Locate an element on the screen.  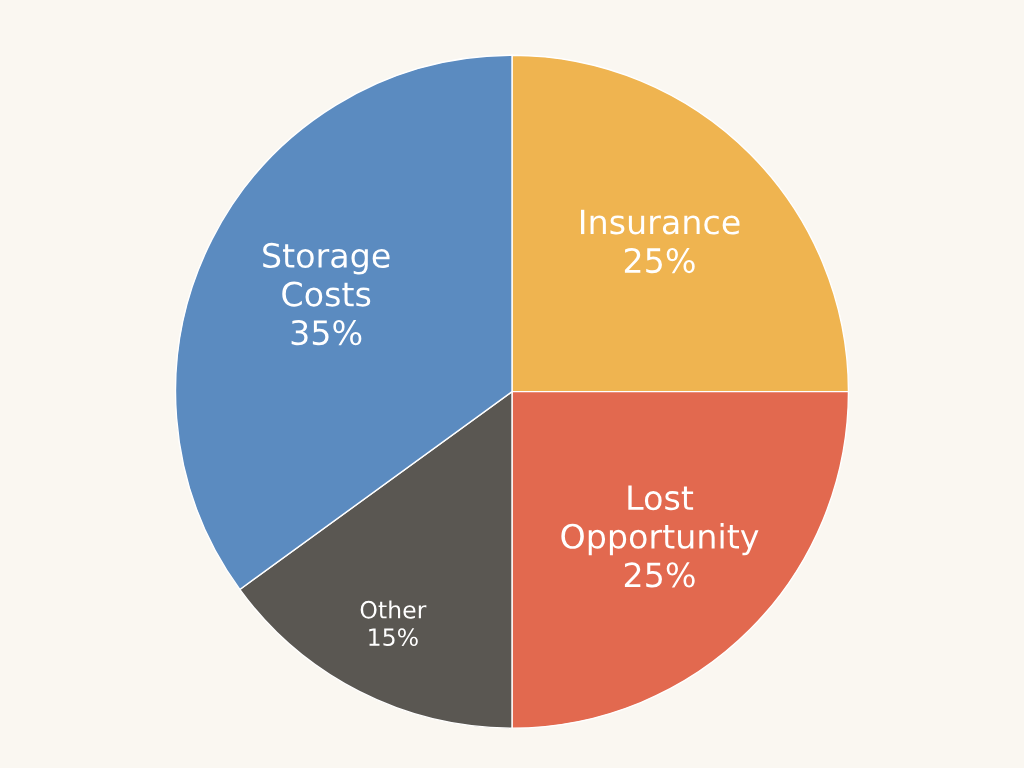
slice-label: Insurance is located at coordinates (660, 222).